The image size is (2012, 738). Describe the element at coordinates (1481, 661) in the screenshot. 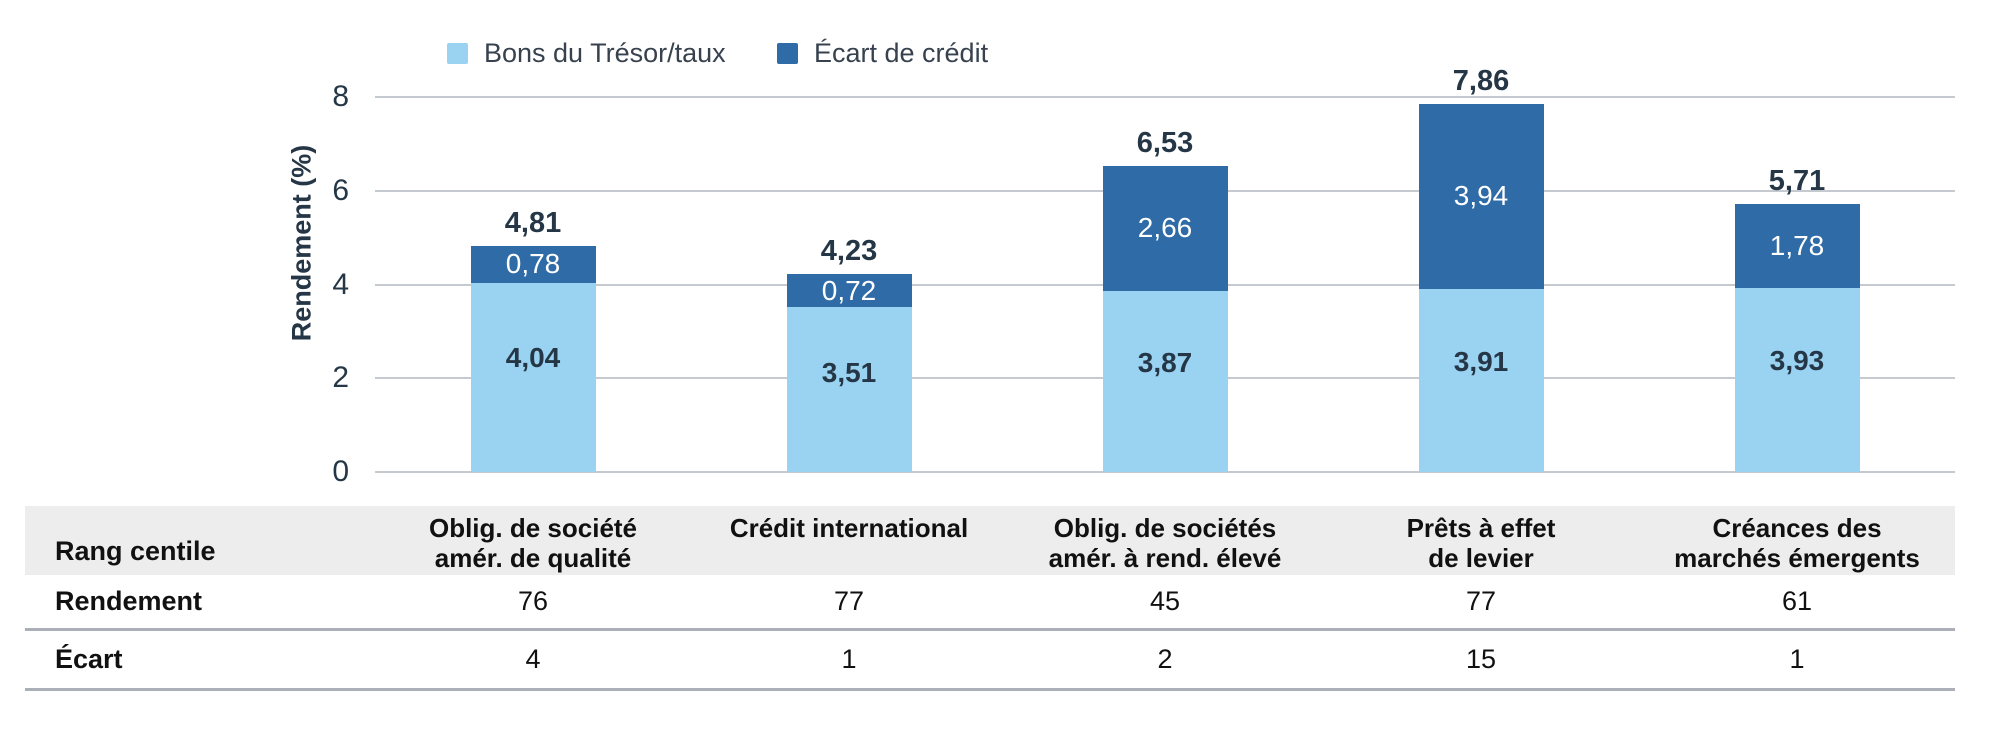

I see `table-cell: 15` at that location.